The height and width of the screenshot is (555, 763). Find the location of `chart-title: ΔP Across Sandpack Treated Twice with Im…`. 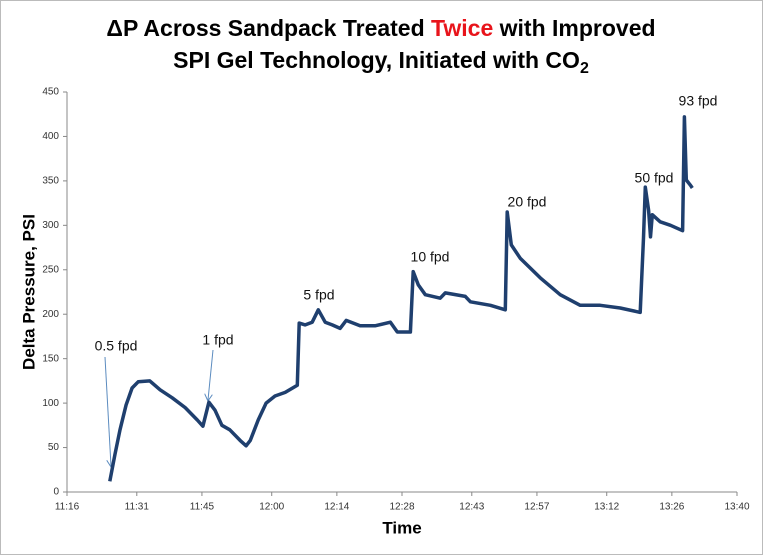

chart-title: ΔP Across Sandpack Treated Twice with Im… is located at coordinates (380, 28).